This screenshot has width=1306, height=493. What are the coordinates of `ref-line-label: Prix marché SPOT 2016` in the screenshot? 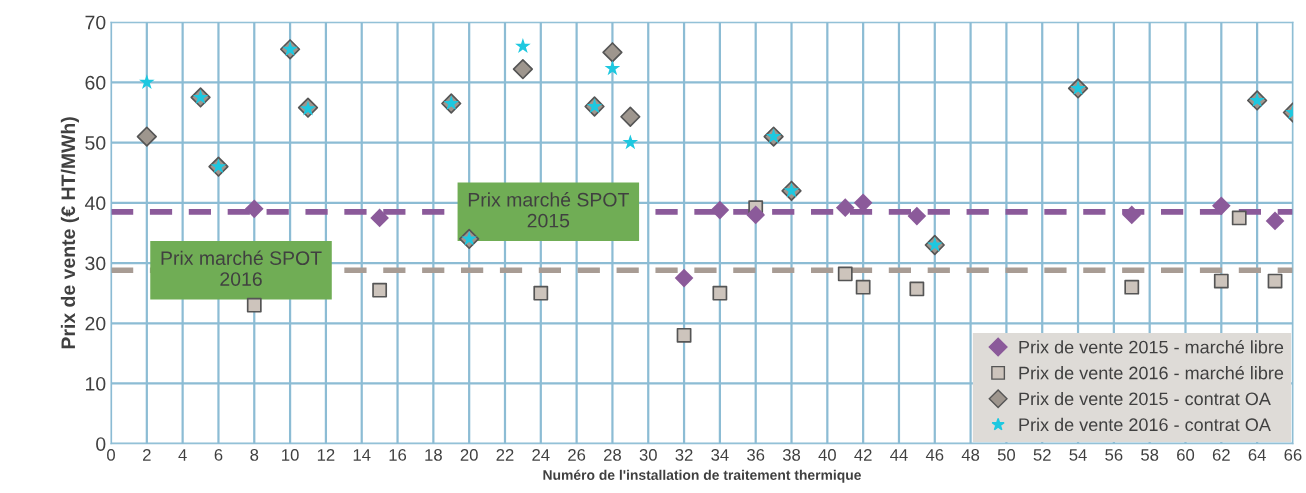 It's located at (241, 268).